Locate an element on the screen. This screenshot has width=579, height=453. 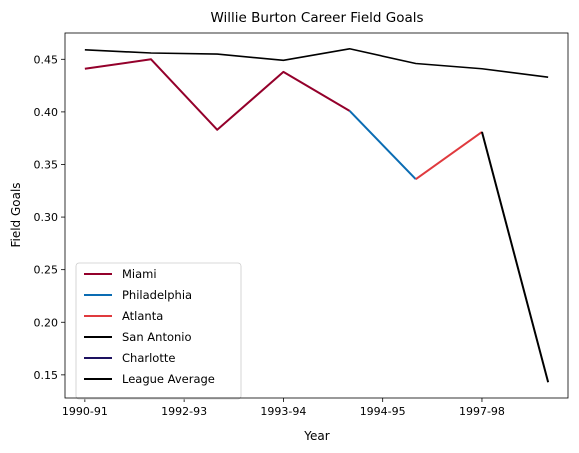
y-tick-label: 0.40 is located at coordinates (46, 112).